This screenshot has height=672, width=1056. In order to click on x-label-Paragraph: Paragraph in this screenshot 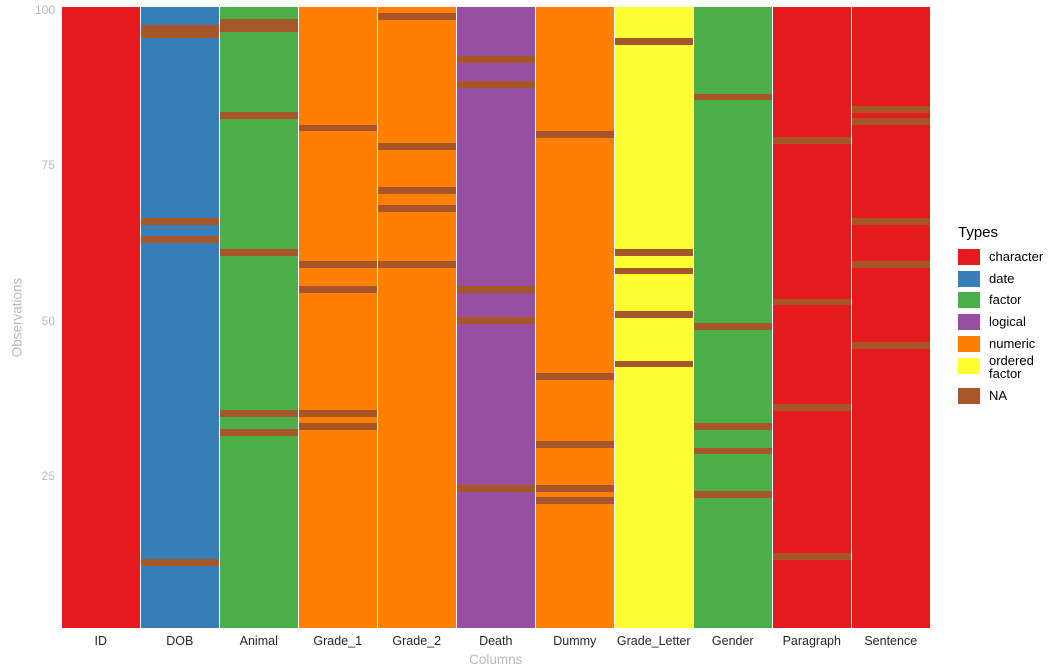, I will do `click(811, 641)`.